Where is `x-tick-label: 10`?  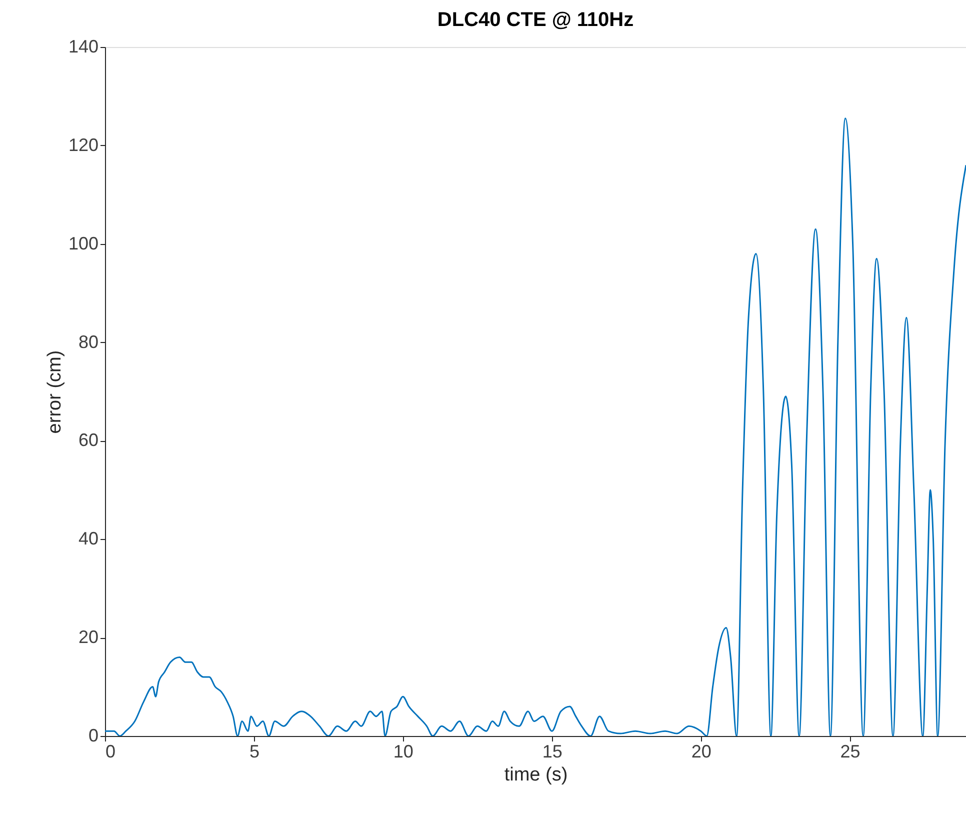 x-tick-label: 10 is located at coordinates (403, 752).